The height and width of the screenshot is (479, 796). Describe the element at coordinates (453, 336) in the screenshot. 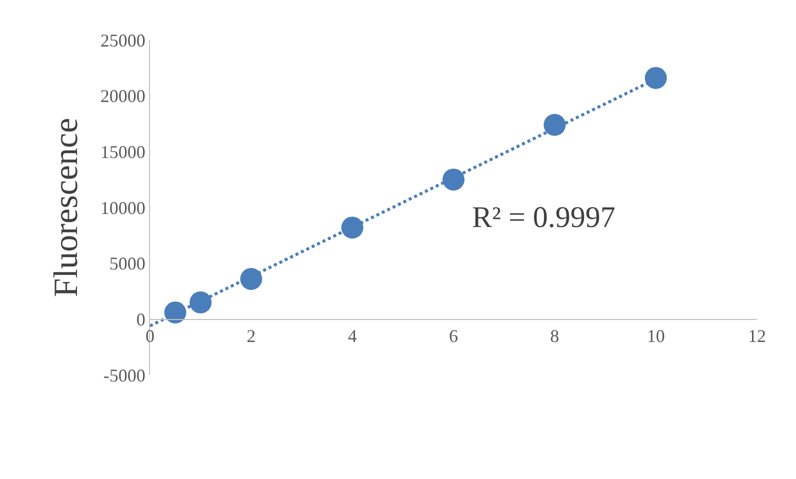

I see `x-tick-label: 6` at that location.